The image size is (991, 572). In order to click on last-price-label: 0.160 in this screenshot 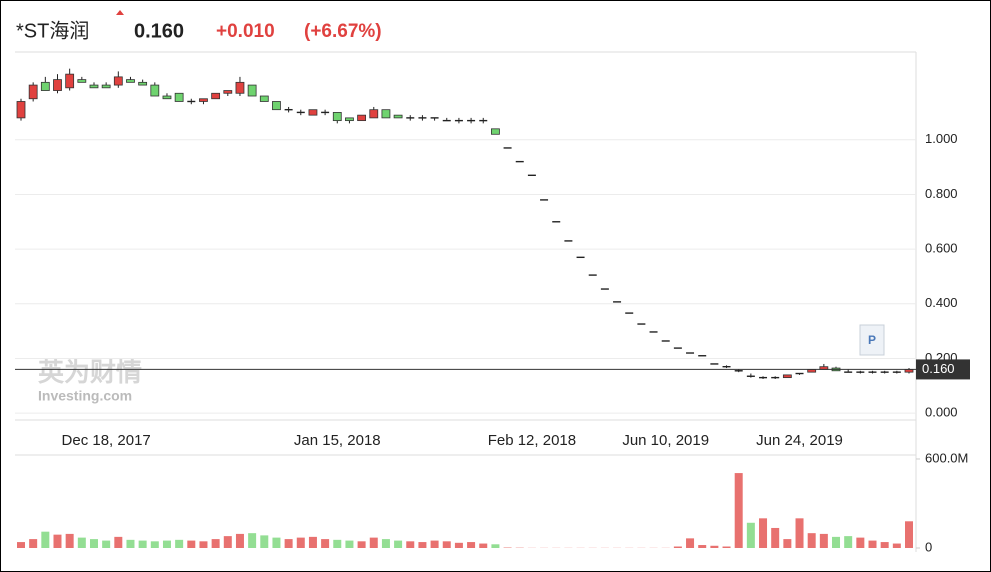, I will do `click(938, 368)`.